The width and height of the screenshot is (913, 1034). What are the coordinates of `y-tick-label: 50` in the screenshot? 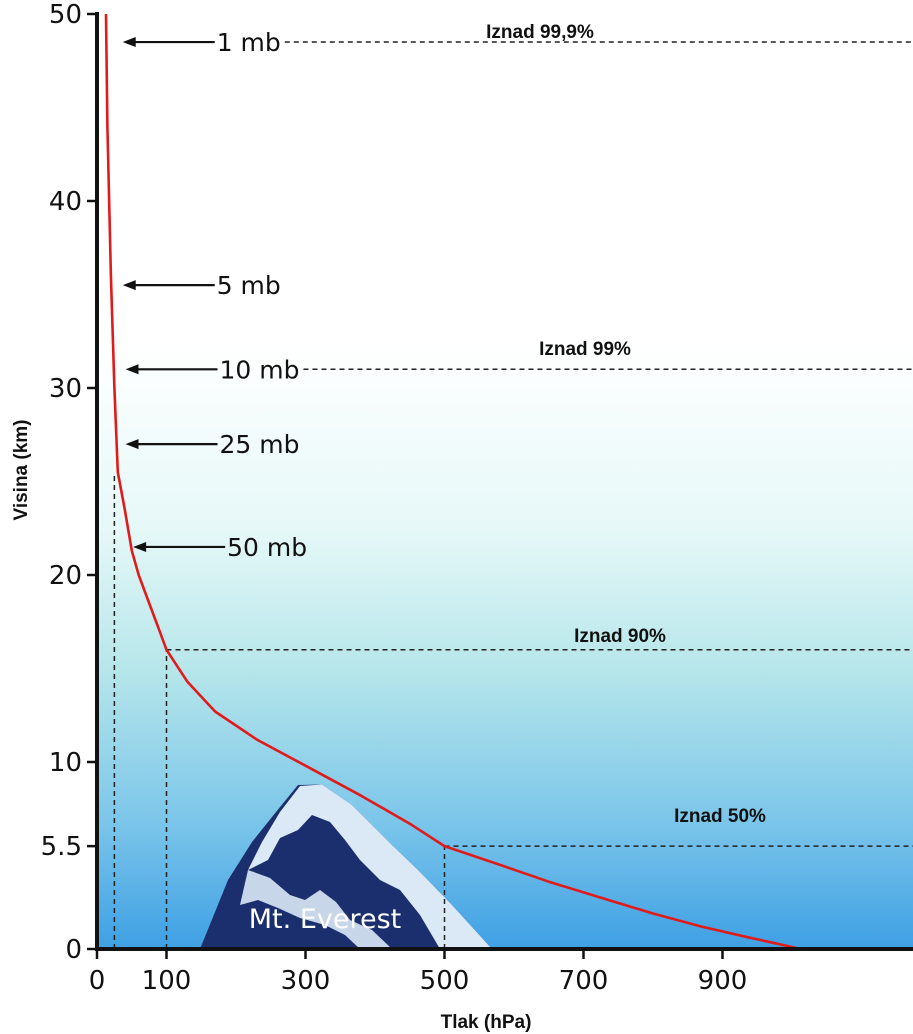 It's located at (65, 15).